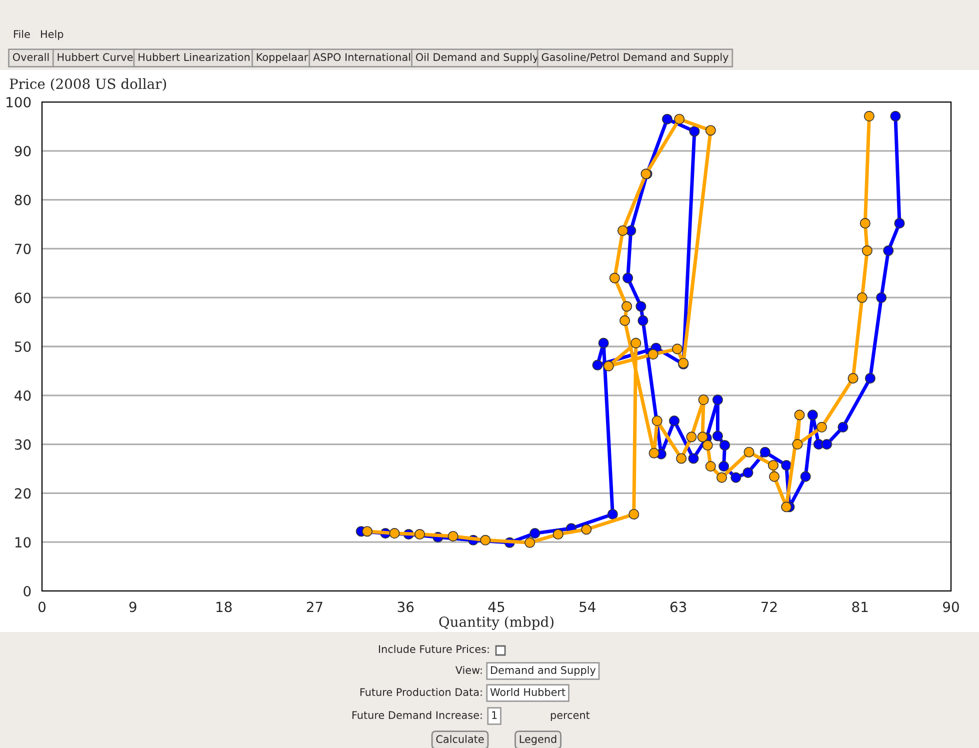  What do you see at coordinates (543, 671) in the screenshot?
I see `text: Demand and Supply` at bounding box center [543, 671].